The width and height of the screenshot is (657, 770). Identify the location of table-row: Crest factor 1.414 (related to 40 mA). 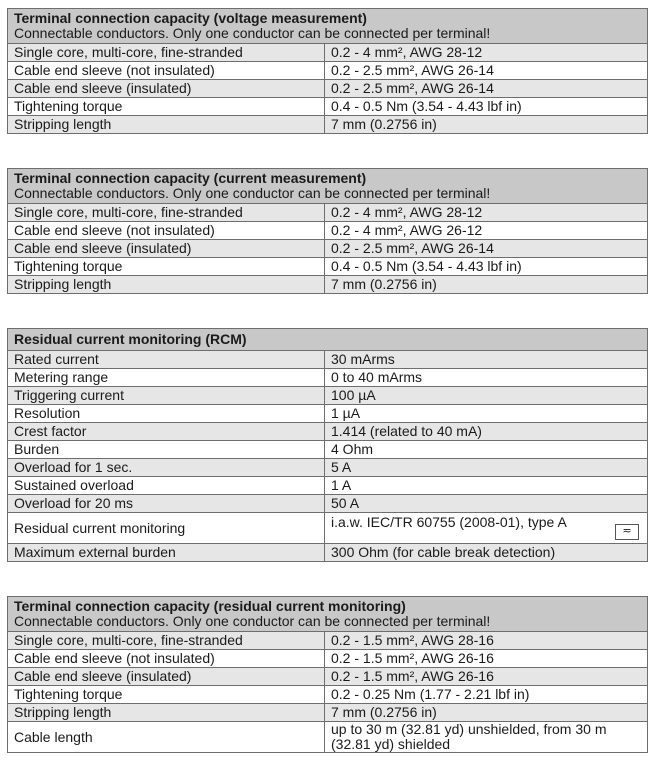
(327, 431).